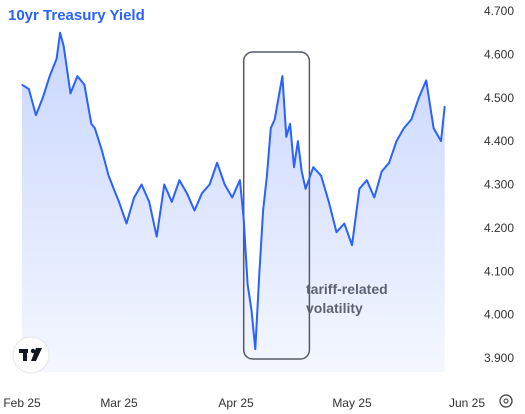 The width and height of the screenshot is (525, 414). Describe the element at coordinates (236, 403) in the screenshot. I see `x-tick-label: Apr 25` at that location.